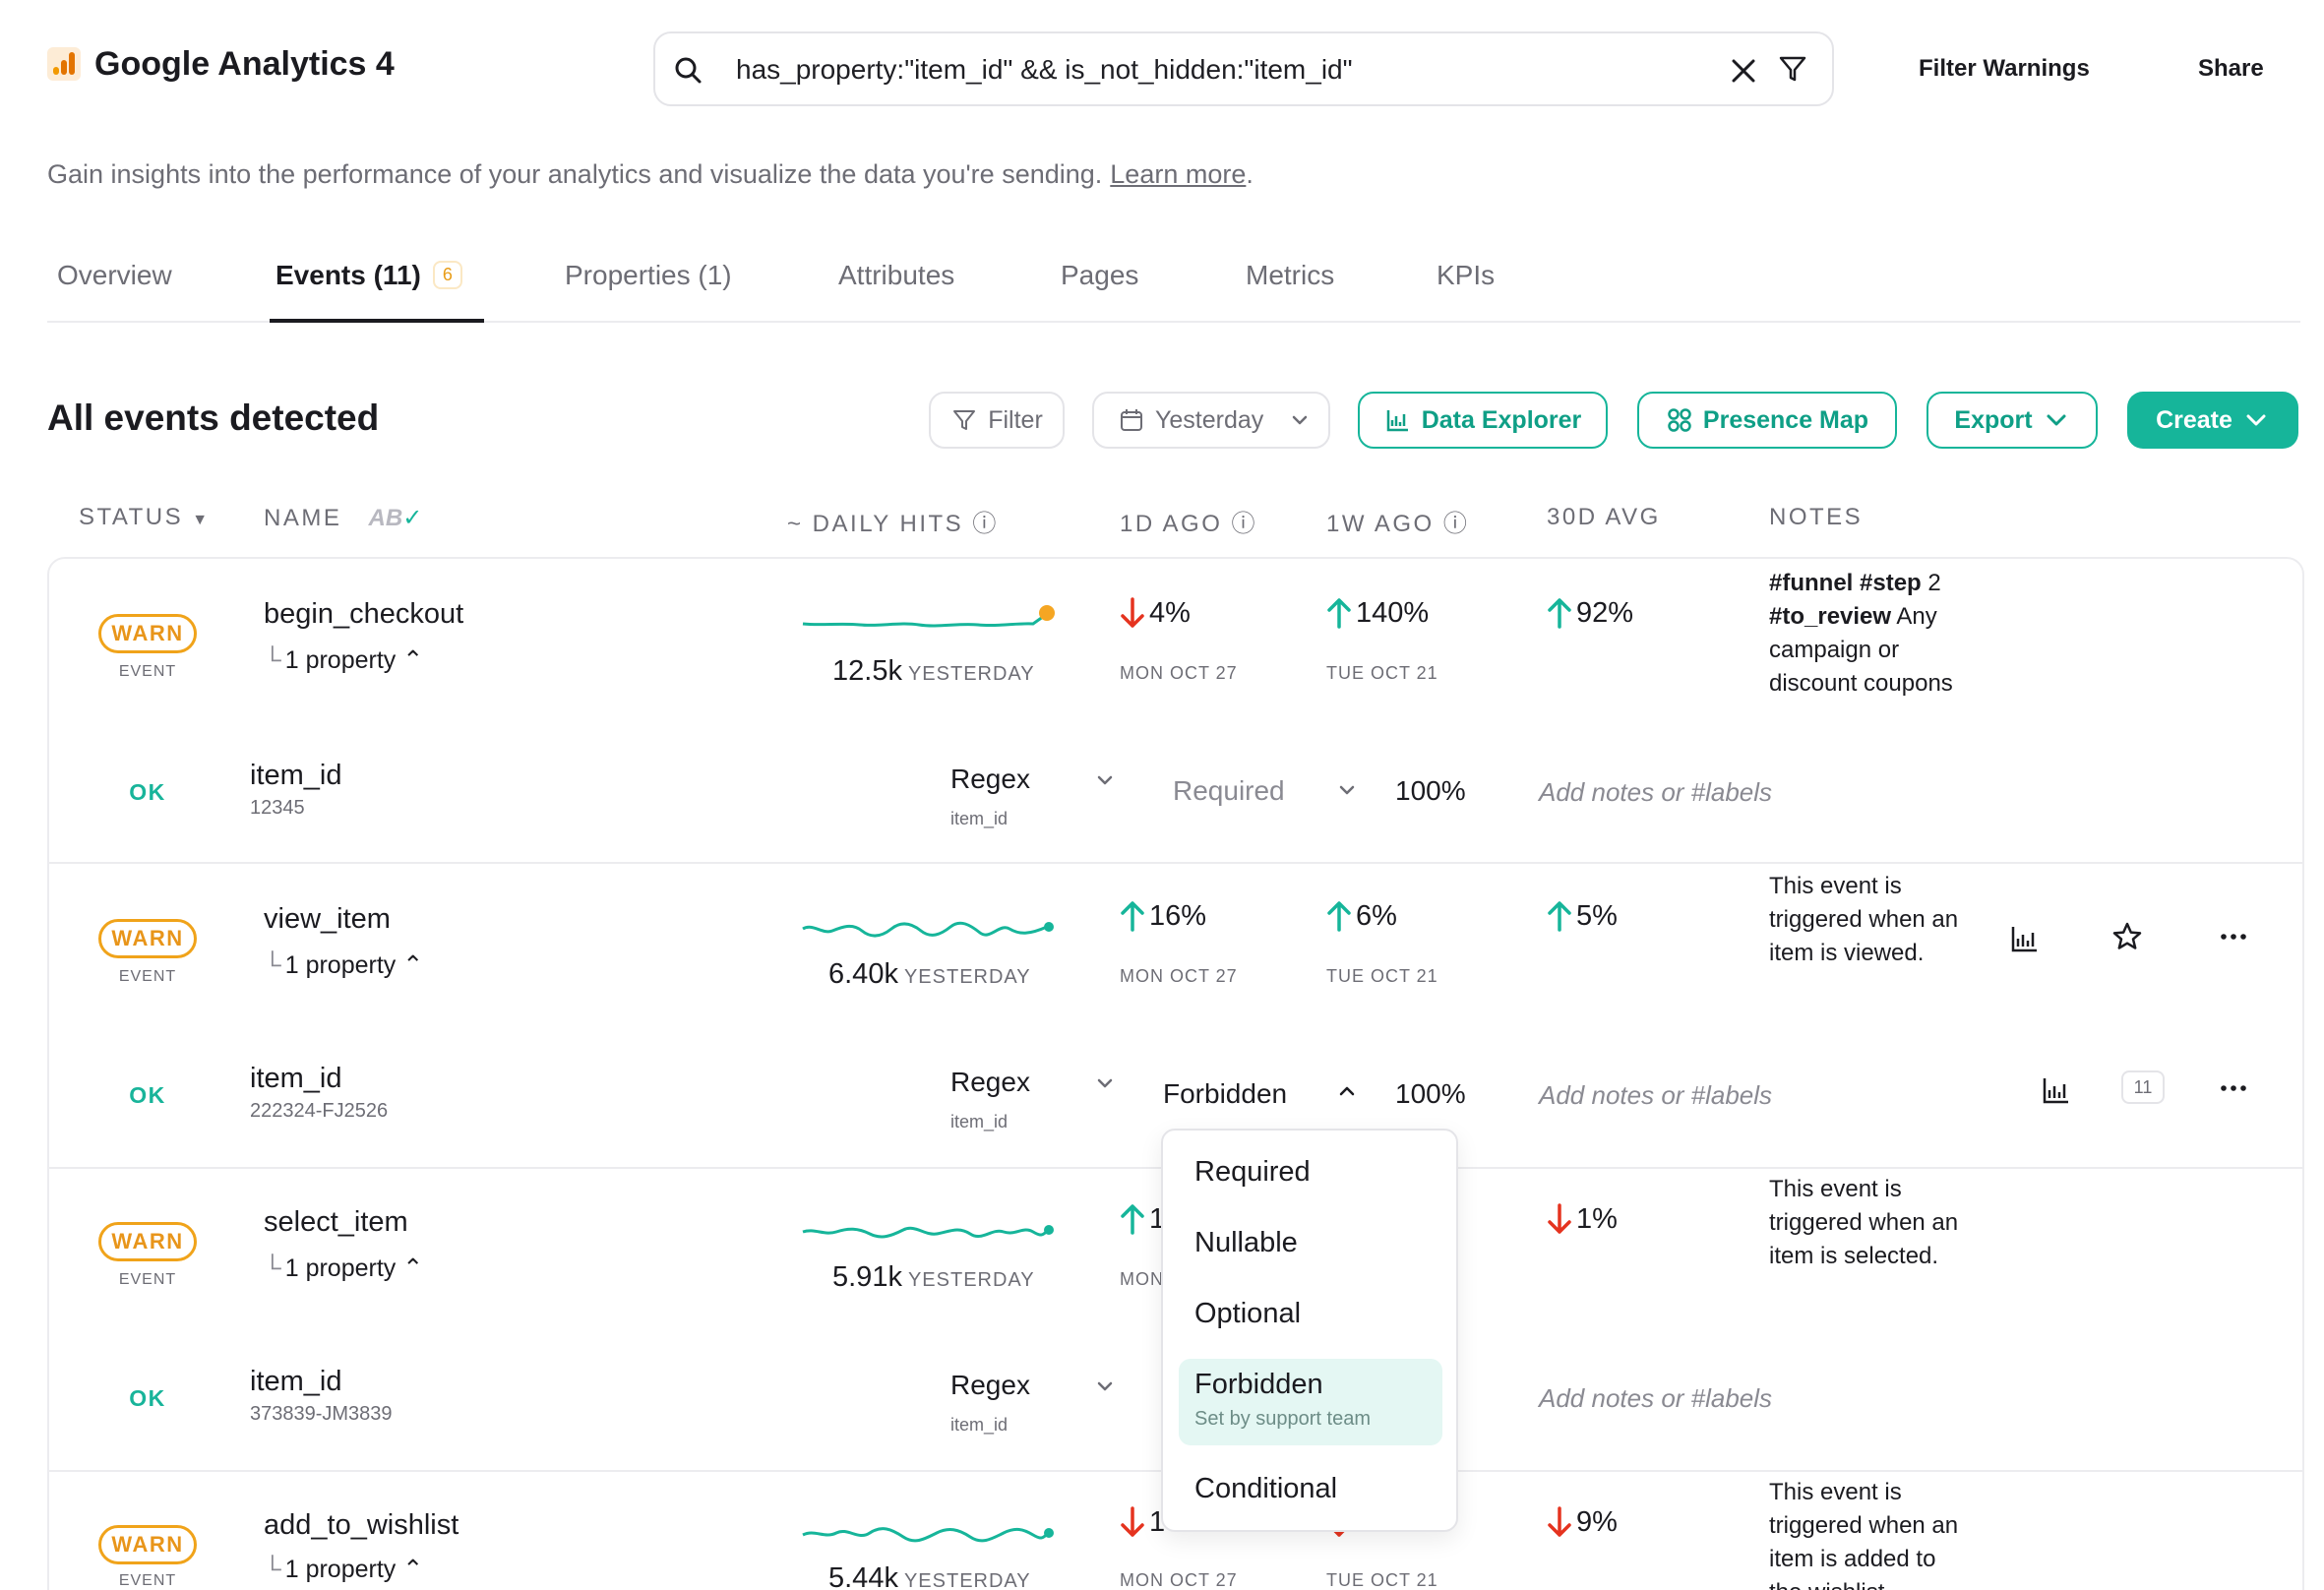 The width and height of the screenshot is (2324, 1590). Describe the element at coordinates (336, 1222) in the screenshot. I see `event-name: select_item` at that location.